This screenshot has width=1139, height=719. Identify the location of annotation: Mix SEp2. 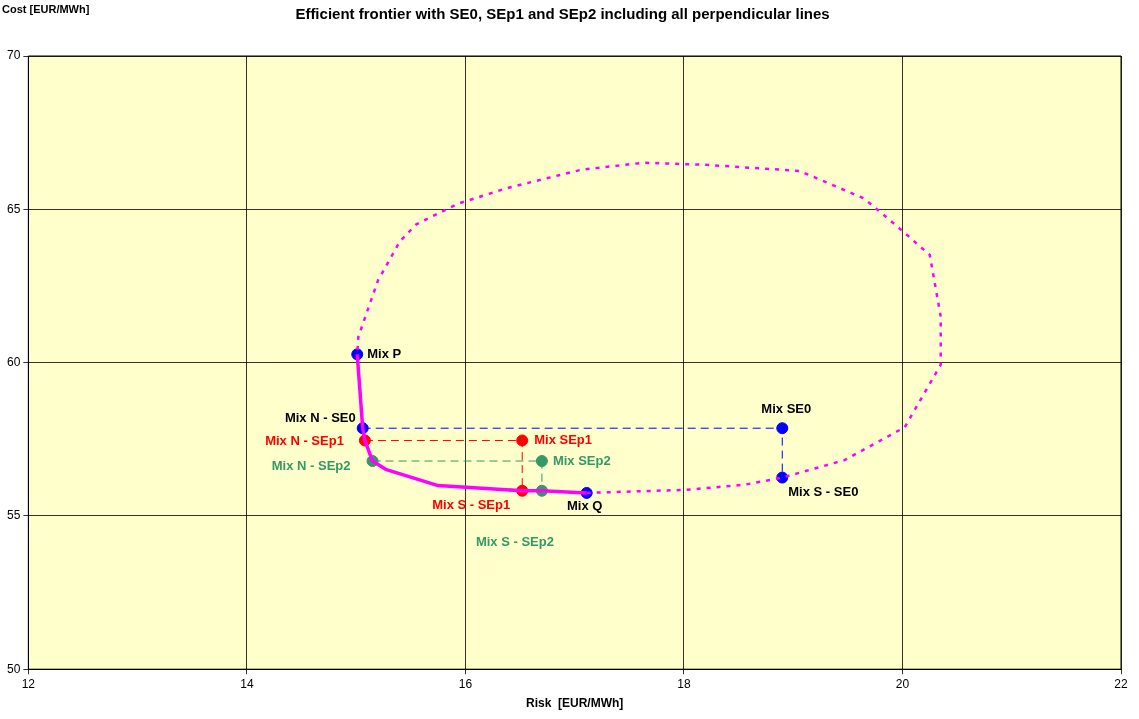
(581, 460).